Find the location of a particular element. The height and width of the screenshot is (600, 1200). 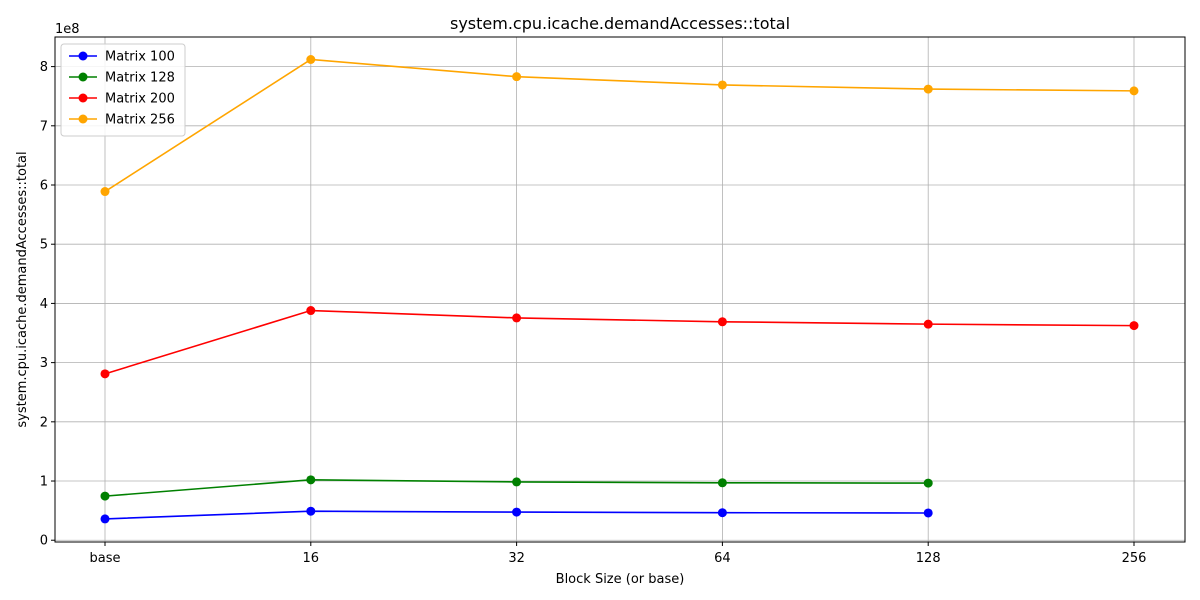

x-tick-label: base is located at coordinates (105, 558).